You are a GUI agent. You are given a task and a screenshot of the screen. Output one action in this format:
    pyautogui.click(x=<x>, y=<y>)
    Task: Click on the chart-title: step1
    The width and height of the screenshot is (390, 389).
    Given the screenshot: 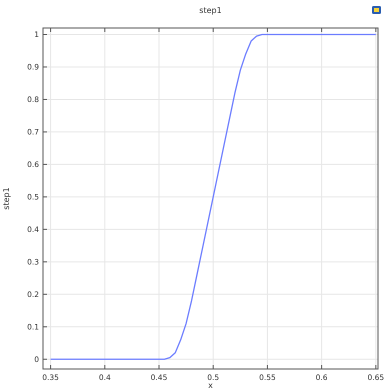 What is the action you would take?
    pyautogui.click(x=210, y=10)
    